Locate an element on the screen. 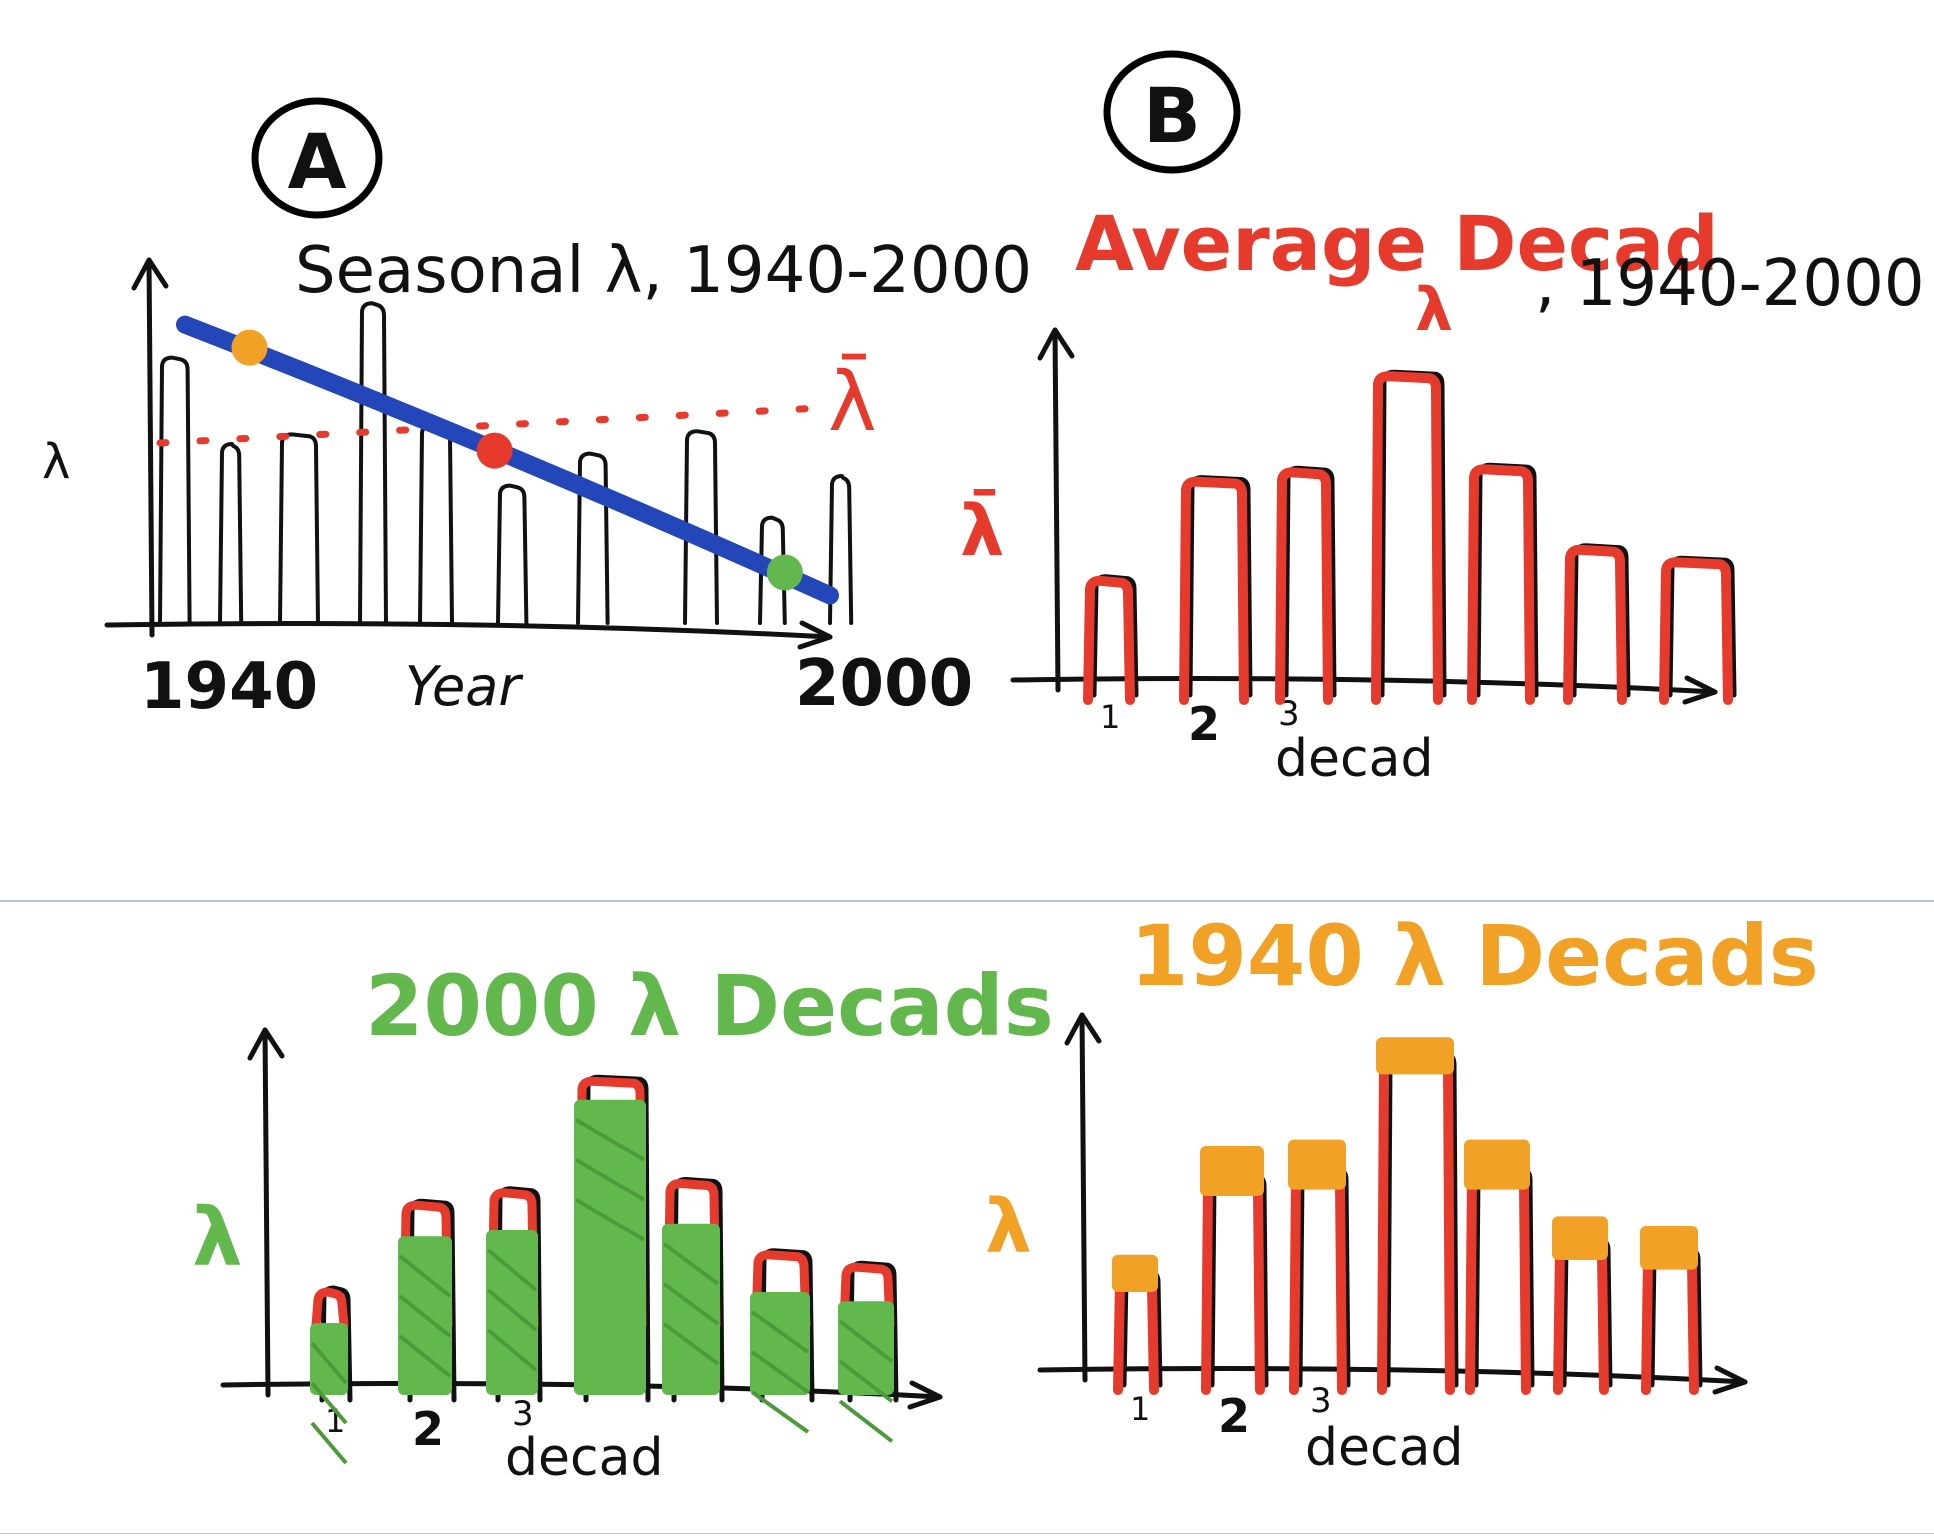 This screenshot has width=1934, height=1537. panel-c-x-arrow is located at coordinates (925, 1395).